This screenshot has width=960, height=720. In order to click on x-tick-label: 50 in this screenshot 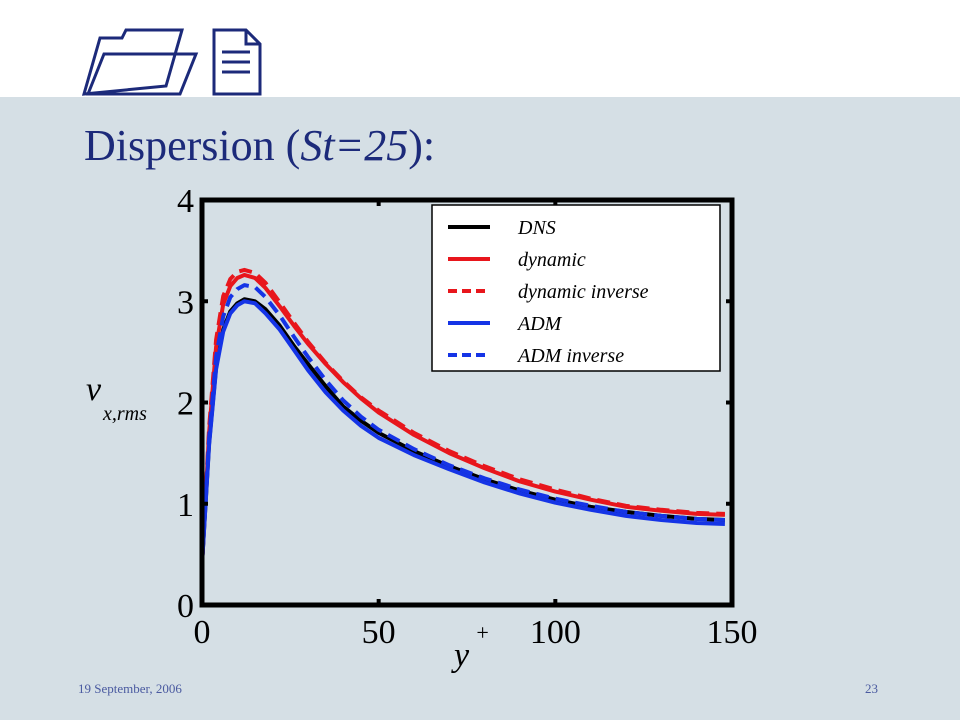, I will do `click(379, 632)`.